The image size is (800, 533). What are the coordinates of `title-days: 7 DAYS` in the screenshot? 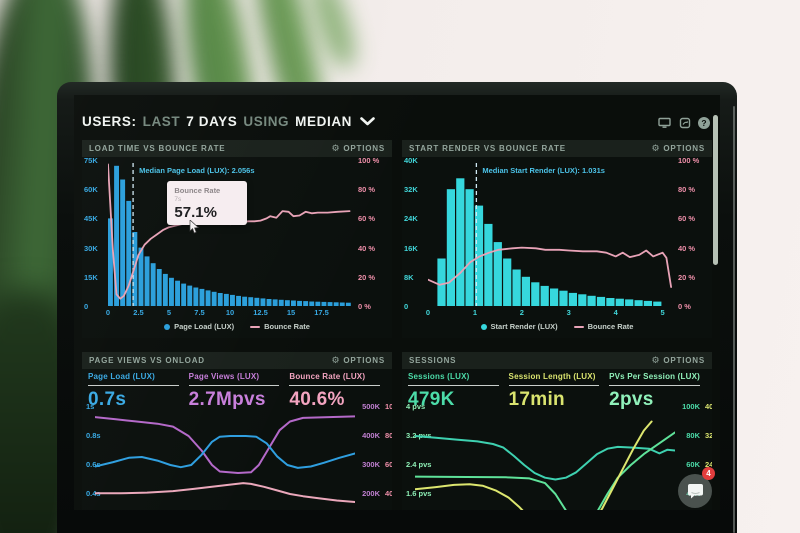 It's located at (212, 121).